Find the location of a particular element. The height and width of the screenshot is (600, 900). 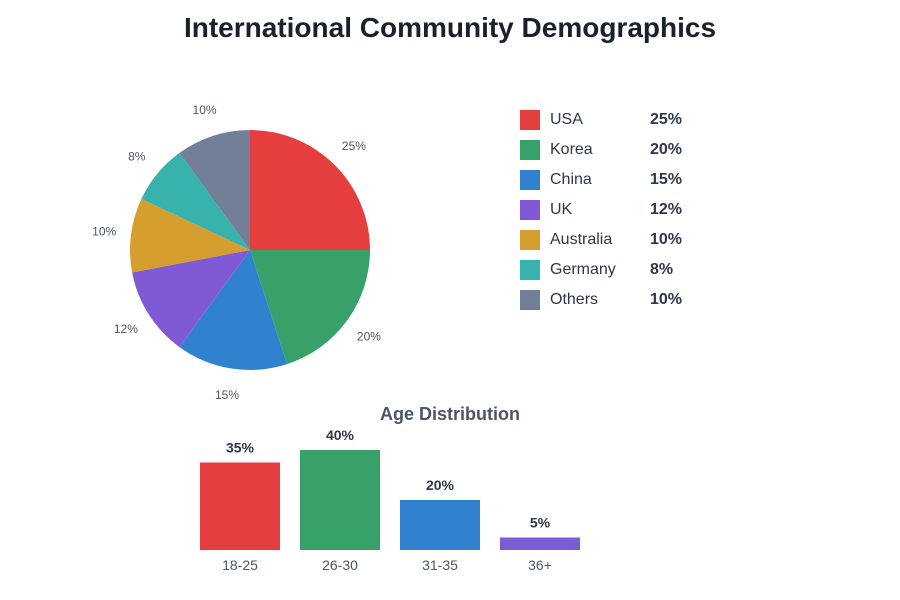

pie-slice-label: 8% is located at coordinates (137, 156).